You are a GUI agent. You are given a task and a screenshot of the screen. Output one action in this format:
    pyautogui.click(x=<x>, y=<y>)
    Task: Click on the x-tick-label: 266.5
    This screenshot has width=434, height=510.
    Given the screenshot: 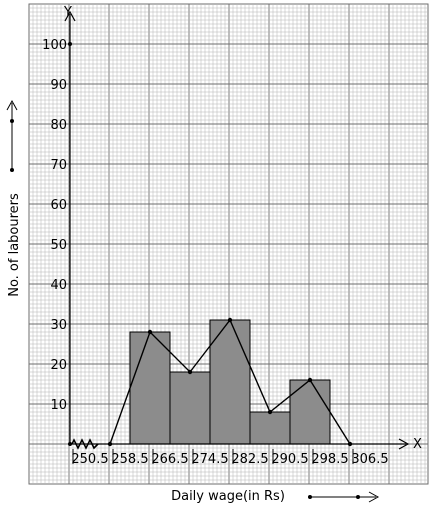 What is the action you would take?
    pyautogui.click(x=169, y=459)
    